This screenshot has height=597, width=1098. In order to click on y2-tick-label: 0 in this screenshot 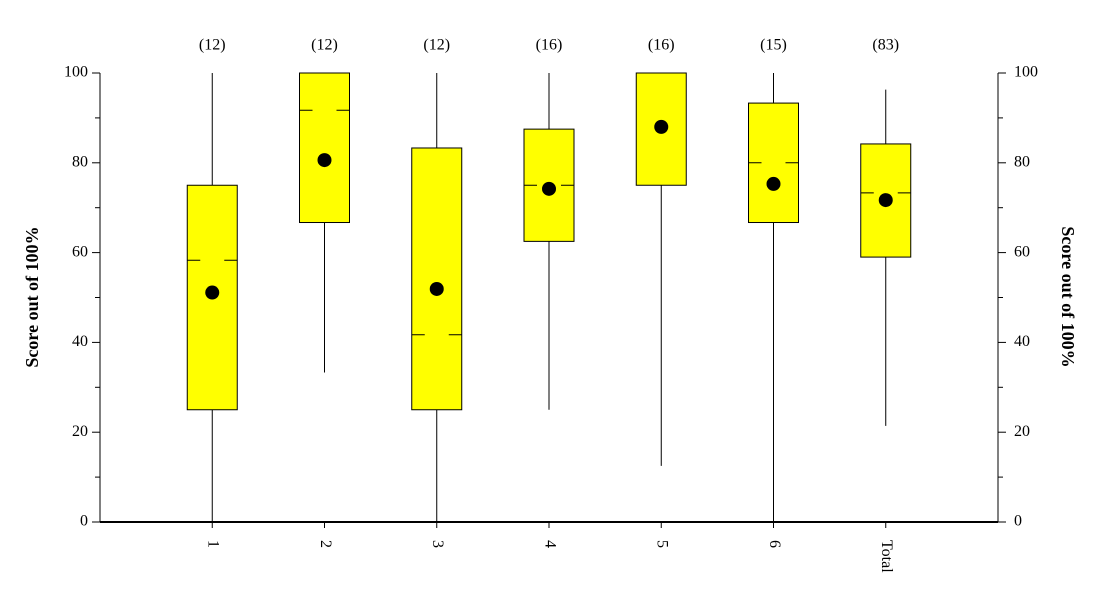, I will do `click(1018, 521)`.